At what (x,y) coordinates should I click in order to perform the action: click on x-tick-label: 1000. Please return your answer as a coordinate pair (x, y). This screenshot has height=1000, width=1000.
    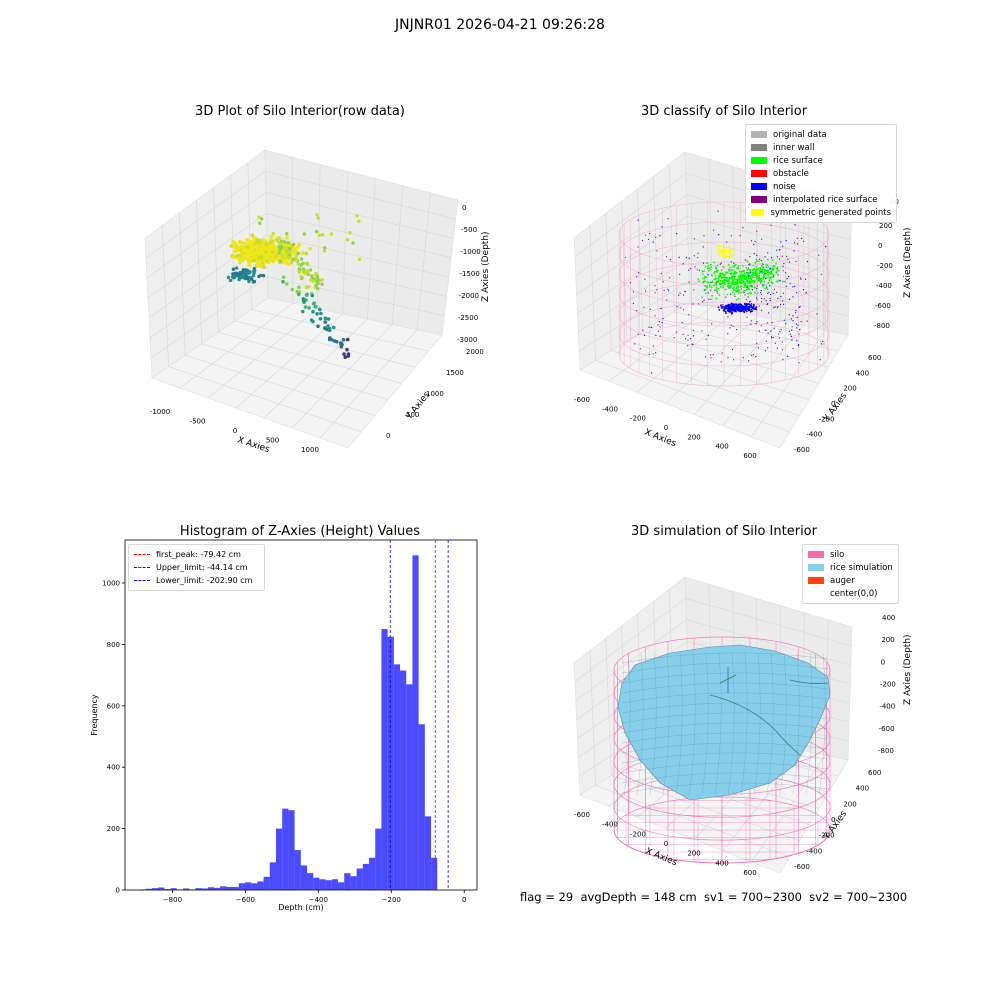
    Looking at the image, I should click on (310, 450).